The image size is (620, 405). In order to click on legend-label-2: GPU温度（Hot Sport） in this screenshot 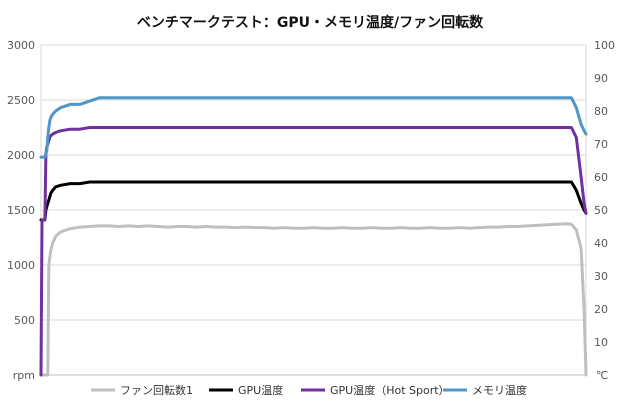, I will do `click(390, 390)`.